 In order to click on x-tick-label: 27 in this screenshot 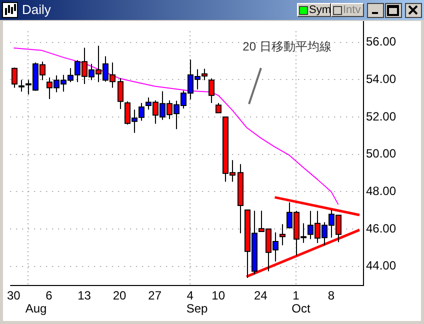, I will do `click(155, 295)`.